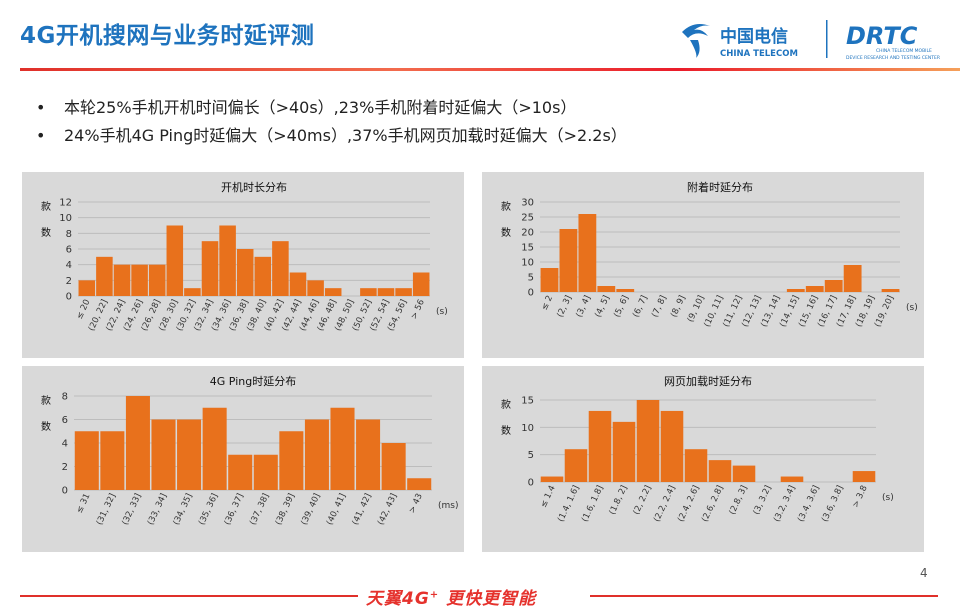 The image size is (960, 616). Describe the element at coordinates (764, 596) in the screenshot. I see `footer-line-right` at that location.